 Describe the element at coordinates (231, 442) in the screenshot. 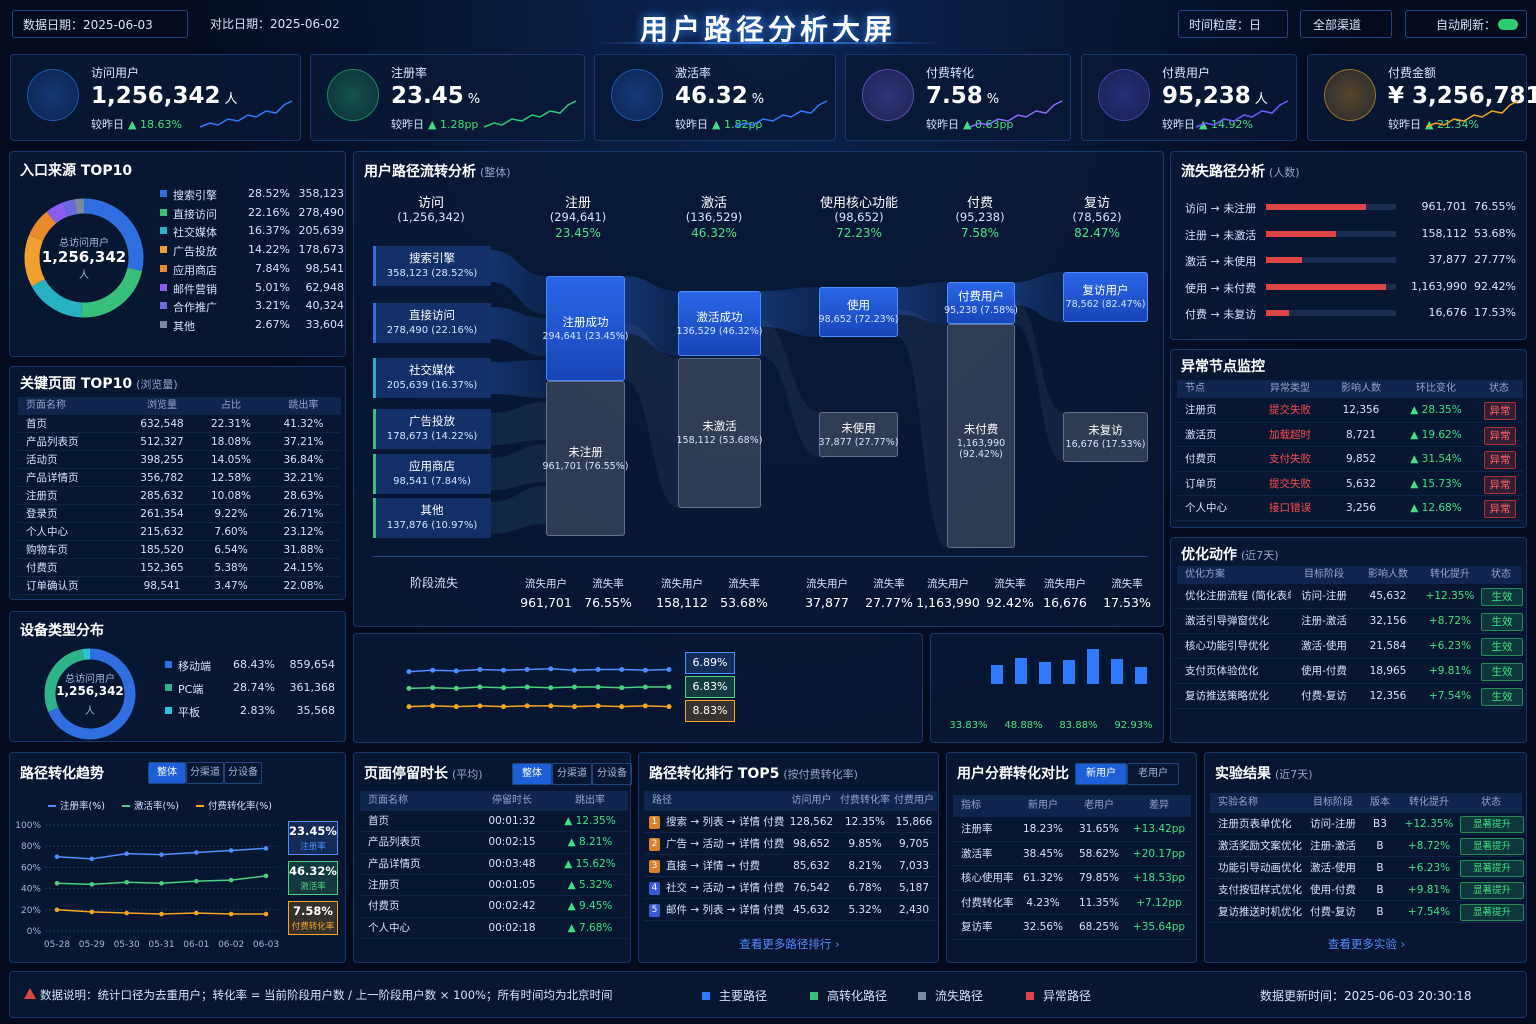

I see `table-cell: 18.08%` at that location.